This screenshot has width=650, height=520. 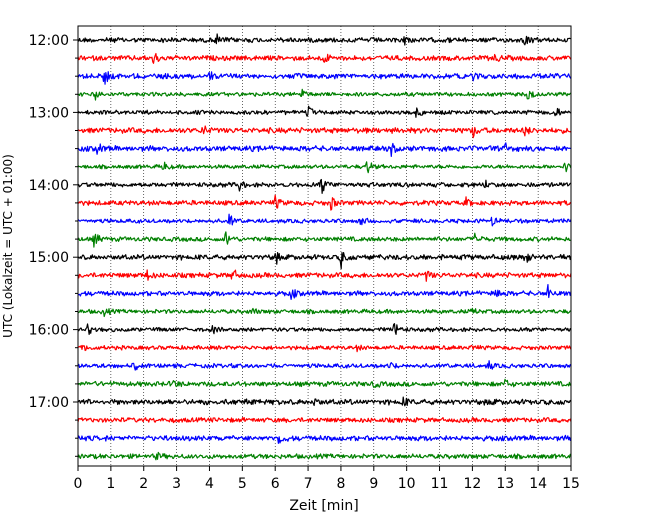 I want to click on x-axis-label: Zeit [min], so click(x=323, y=506).